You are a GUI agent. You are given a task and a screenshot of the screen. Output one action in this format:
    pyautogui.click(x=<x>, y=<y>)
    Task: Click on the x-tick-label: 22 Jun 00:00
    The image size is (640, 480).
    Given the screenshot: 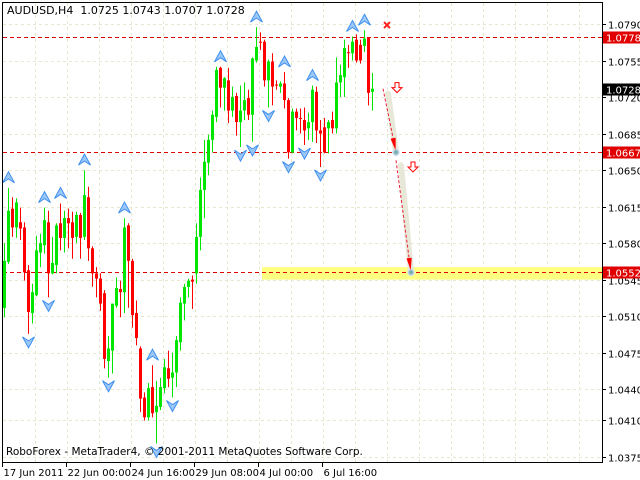 What is the action you would take?
    pyautogui.click(x=100, y=473)
    